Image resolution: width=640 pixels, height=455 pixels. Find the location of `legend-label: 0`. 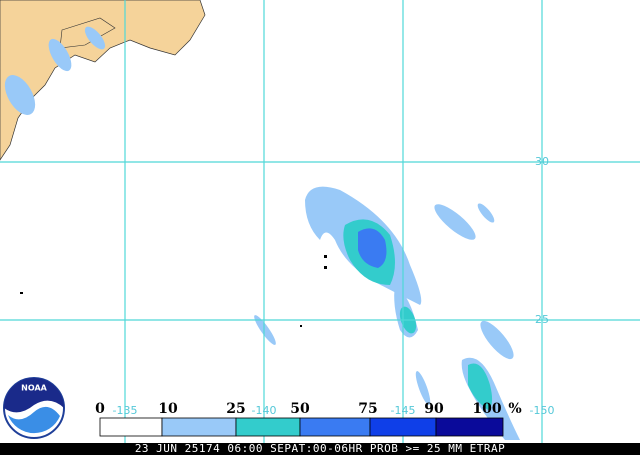

legend-label: 0 is located at coordinates (100, 409).